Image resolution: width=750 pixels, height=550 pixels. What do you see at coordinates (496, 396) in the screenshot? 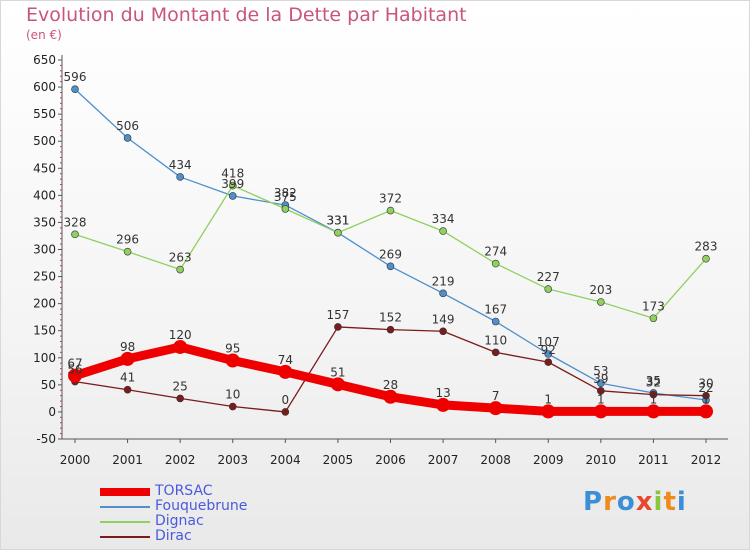
I see `data-label-torsac: 7` at bounding box center [496, 396].